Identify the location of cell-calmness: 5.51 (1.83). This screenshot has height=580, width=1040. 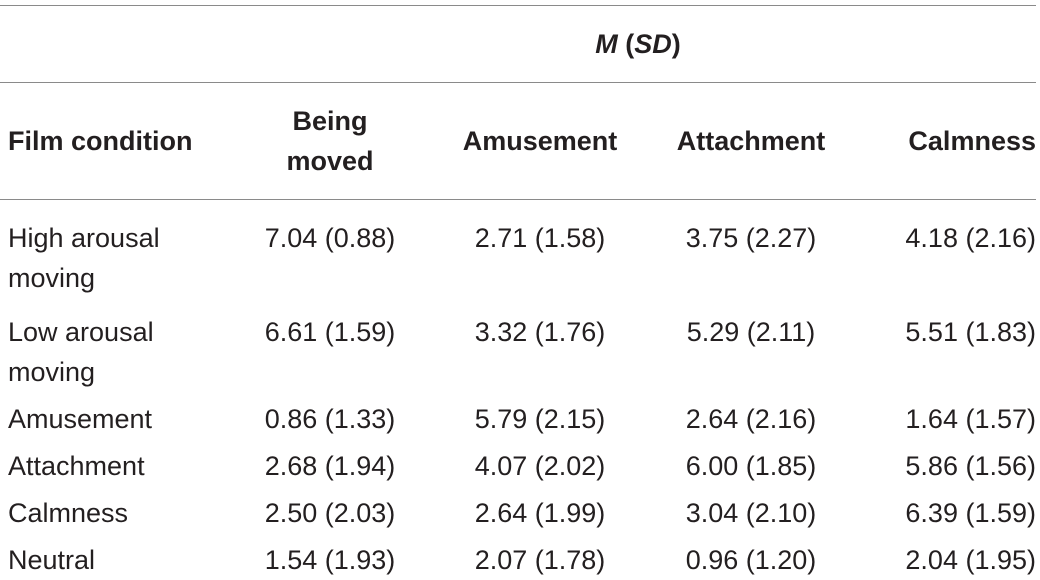
(970, 332).